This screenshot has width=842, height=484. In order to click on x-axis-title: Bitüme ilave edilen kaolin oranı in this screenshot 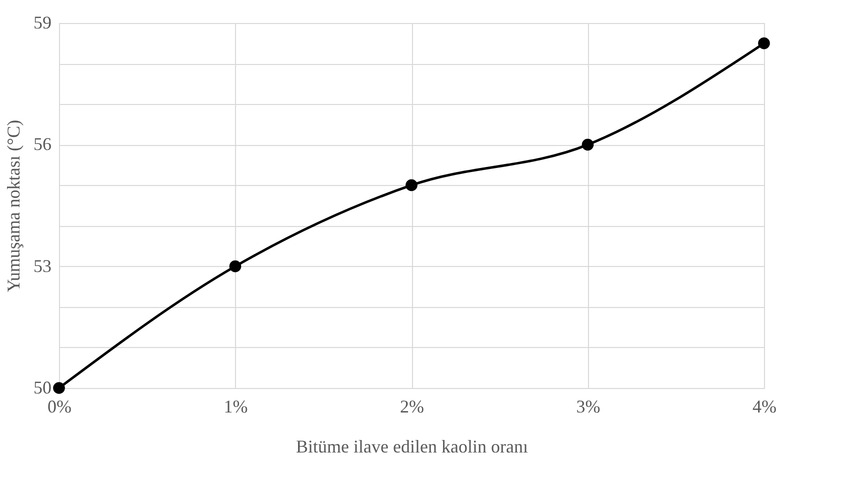, I will do `click(412, 446)`.